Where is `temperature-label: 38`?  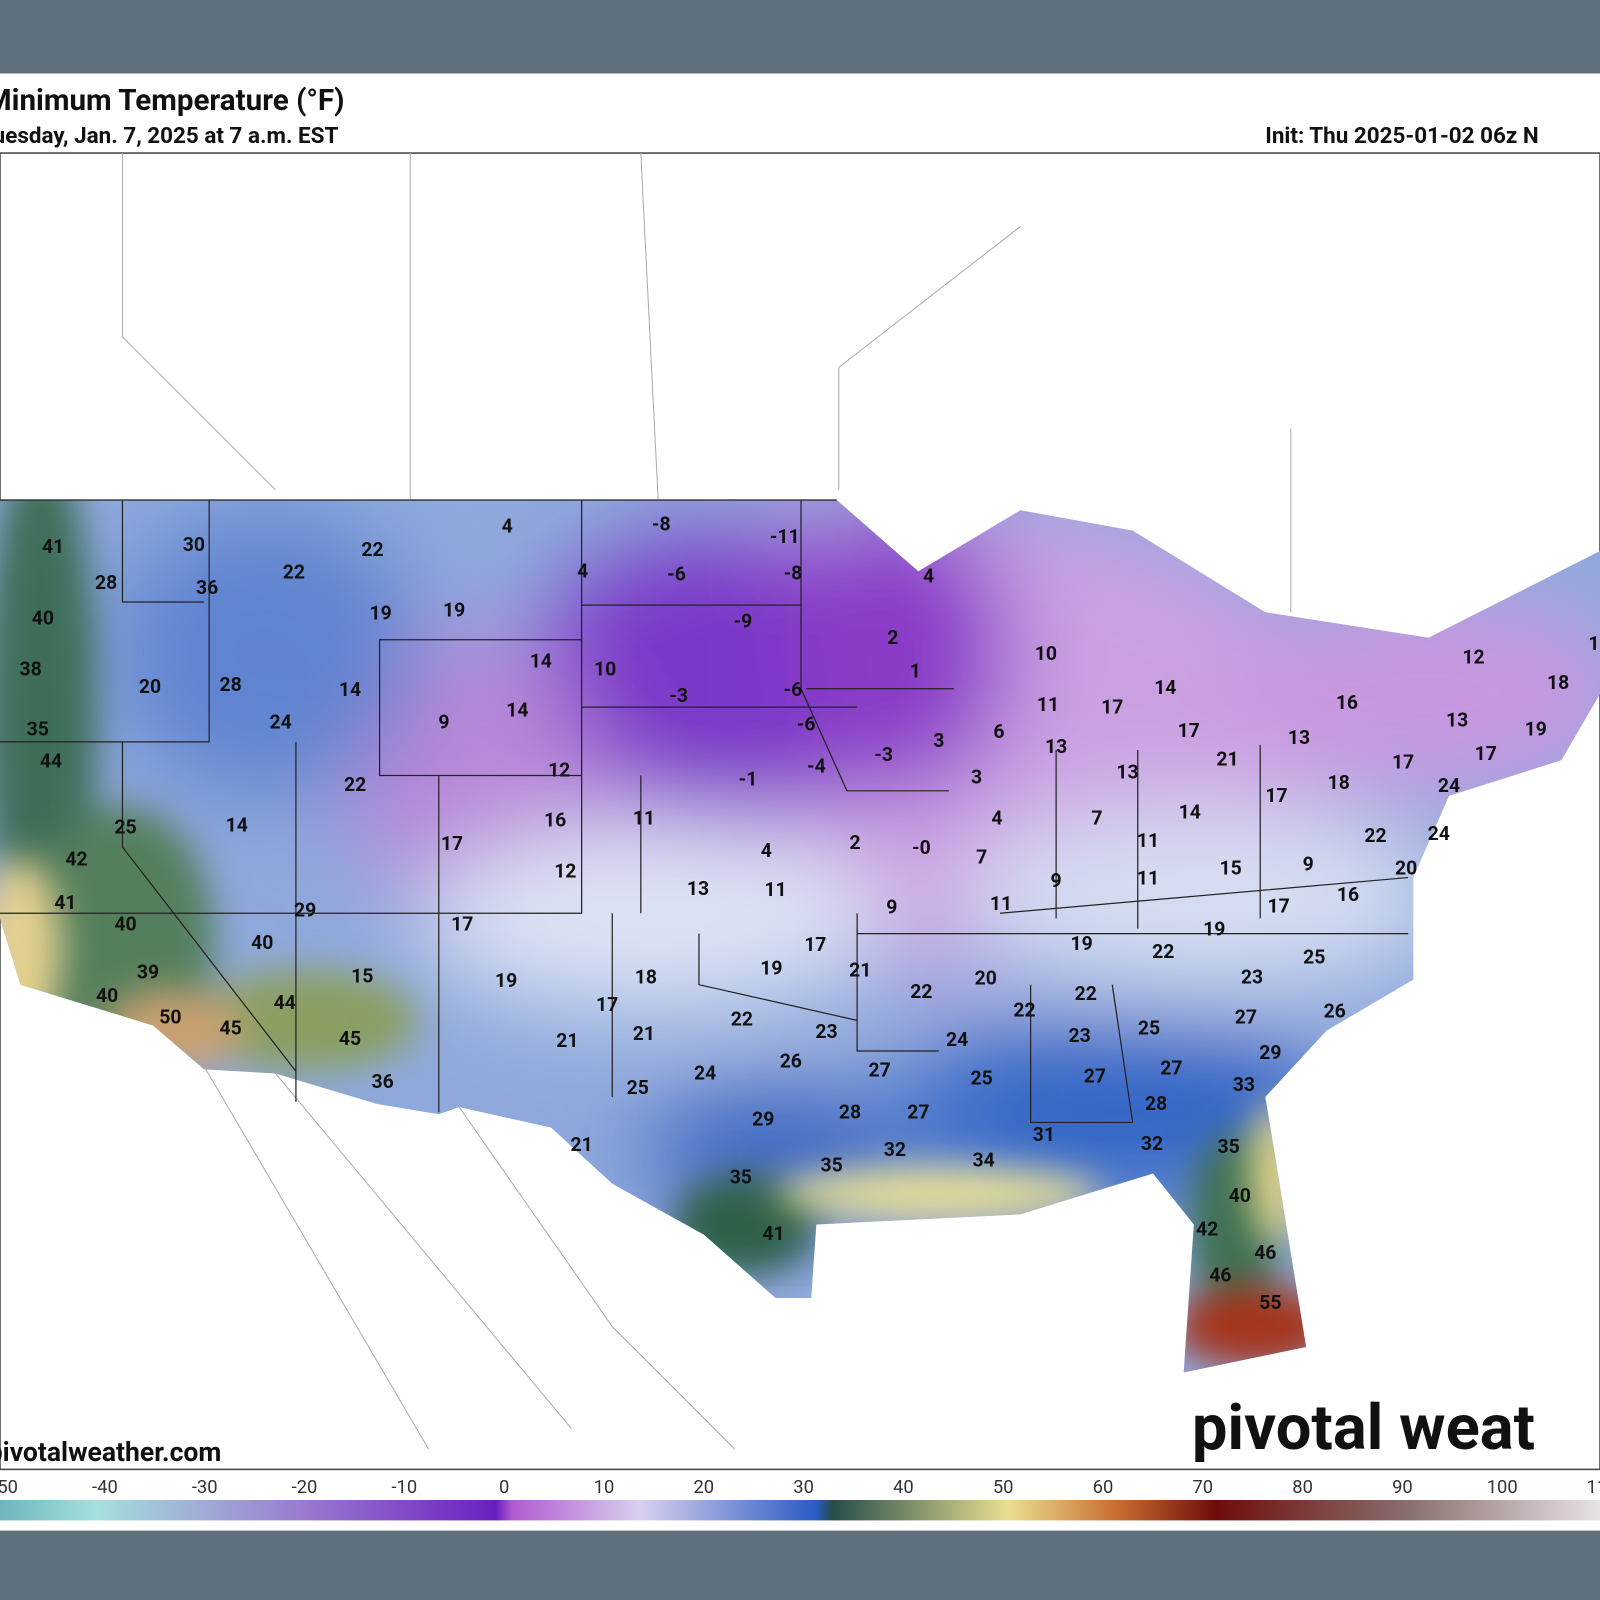 temperature-label: 38 is located at coordinates (30, 669).